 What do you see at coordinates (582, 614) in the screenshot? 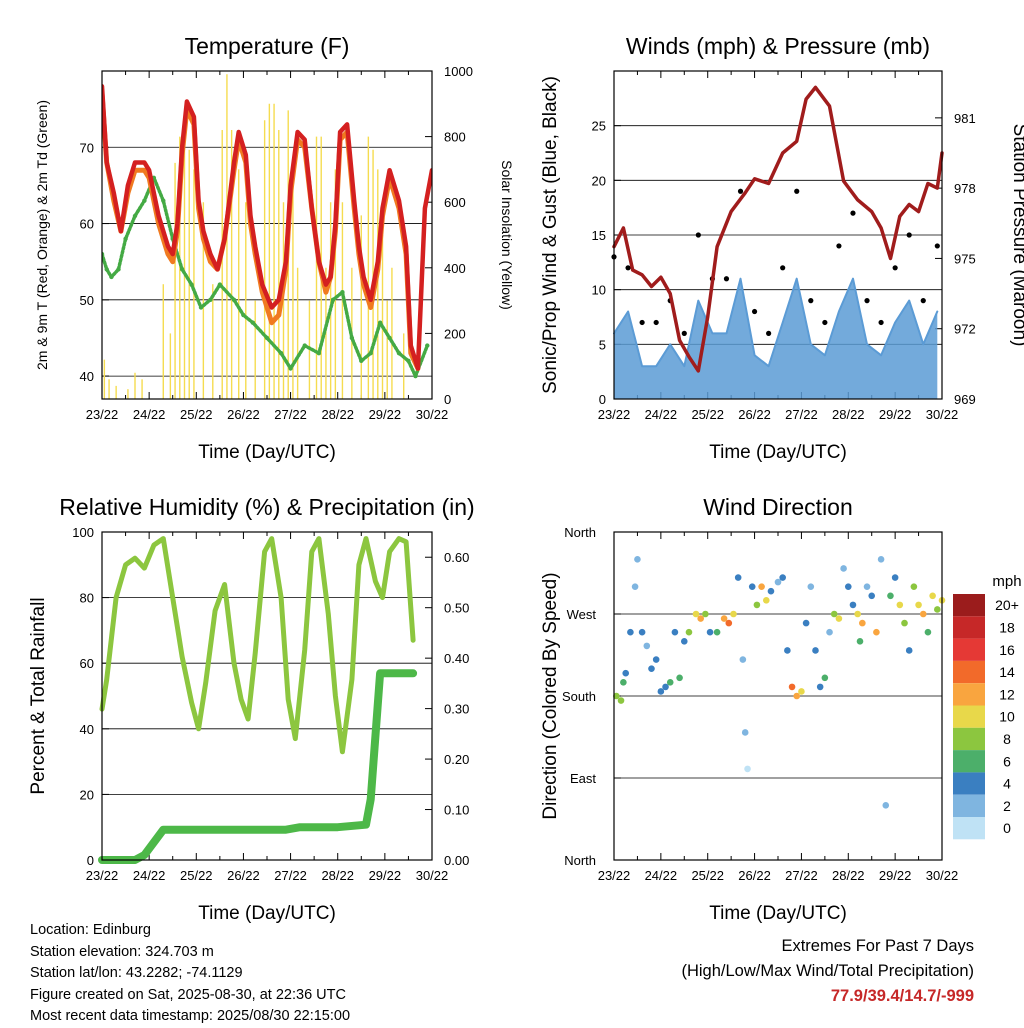
I see `y-tick-label-3-3: West` at bounding box center [582, 614].